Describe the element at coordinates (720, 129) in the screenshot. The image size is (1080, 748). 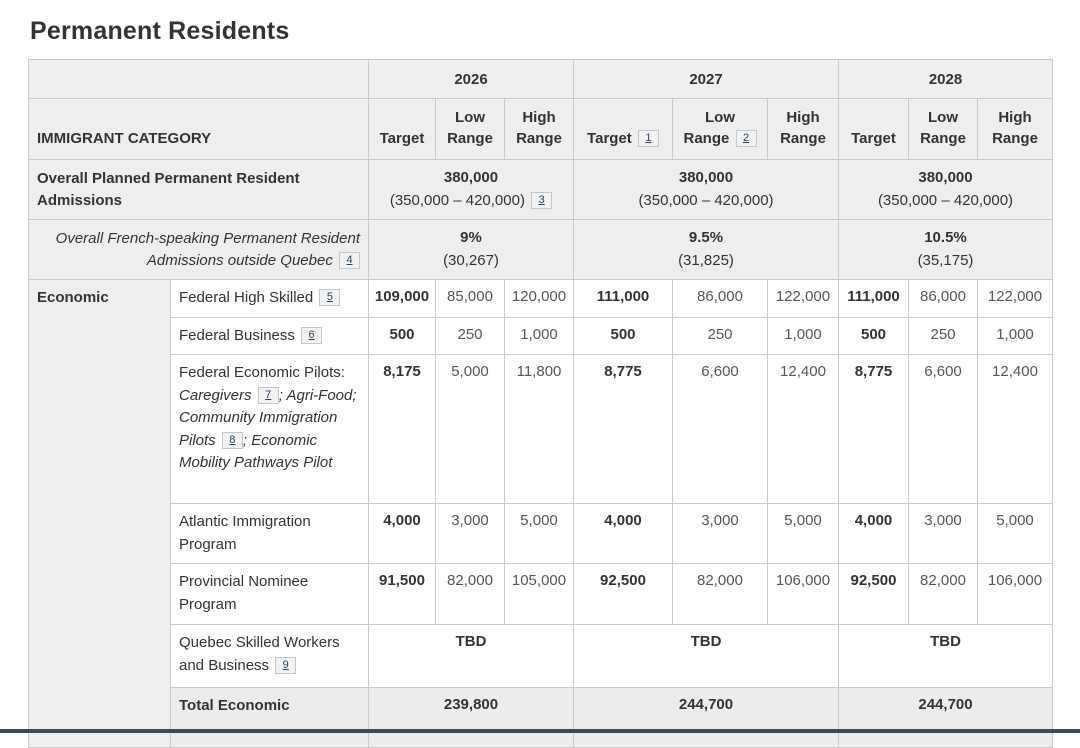
I see `col-header-2027-low-range: Low Range 2` at that location.